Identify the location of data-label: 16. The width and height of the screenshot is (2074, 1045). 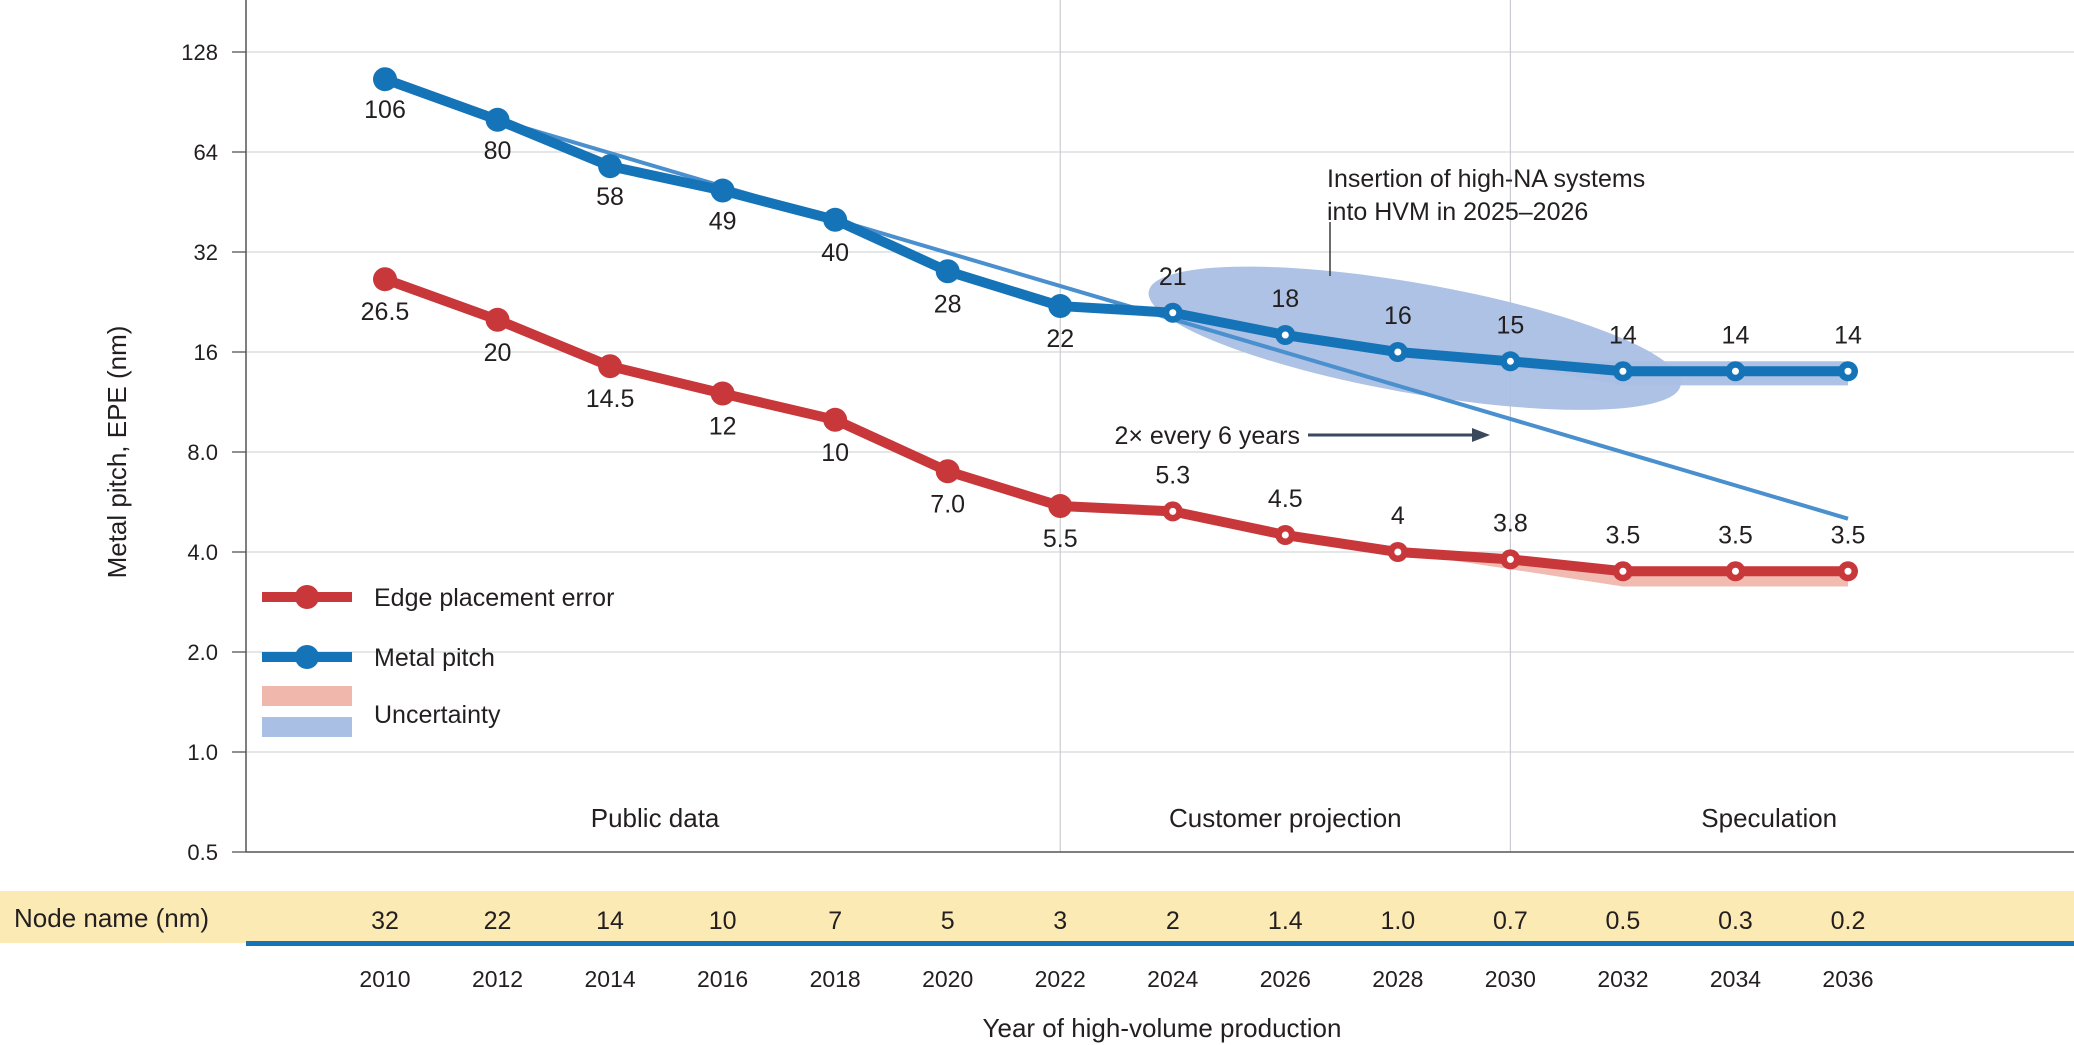
(1398, 316).